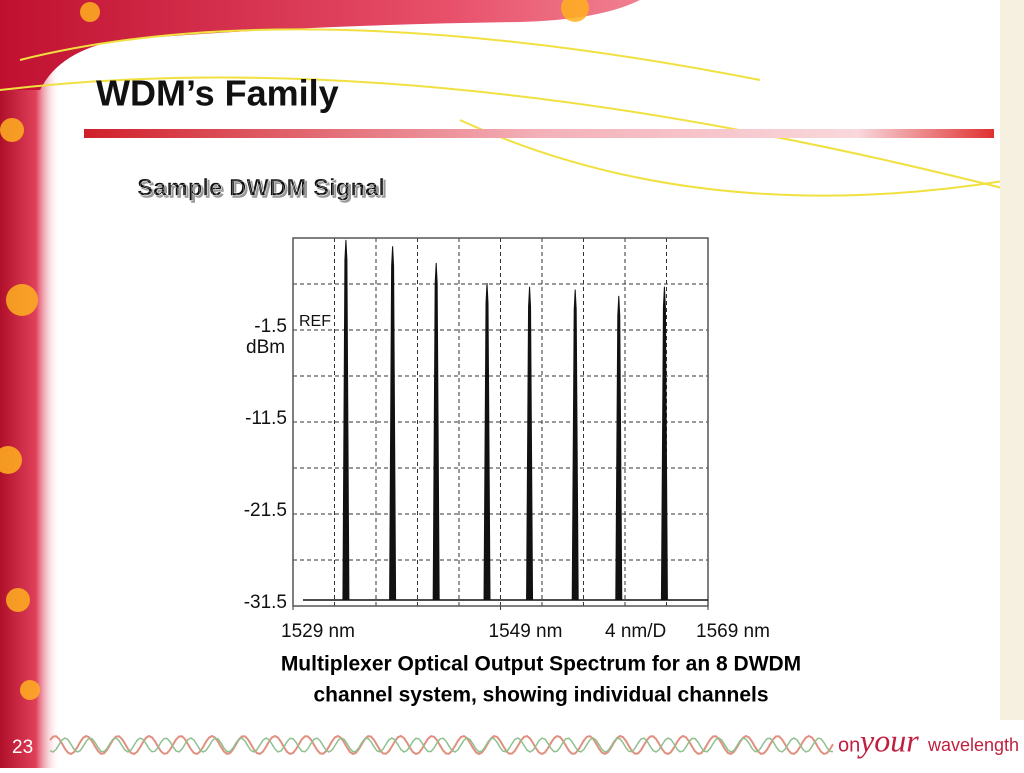 This screenshot has height=773, width=1024. I want to click on ref-annotation: REF, so click(315, 321).